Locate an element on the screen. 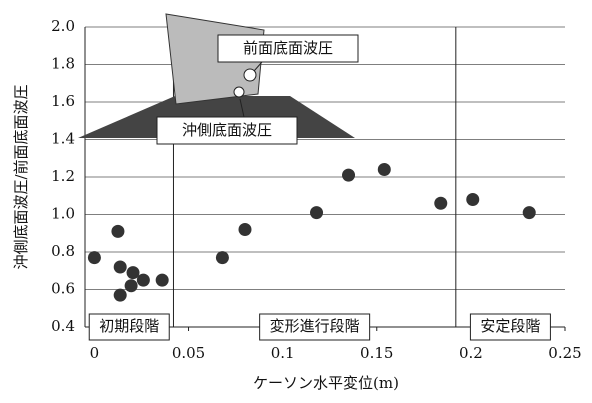 The image size is (592, 403). sensor-front is located at coordinates (250, 75).